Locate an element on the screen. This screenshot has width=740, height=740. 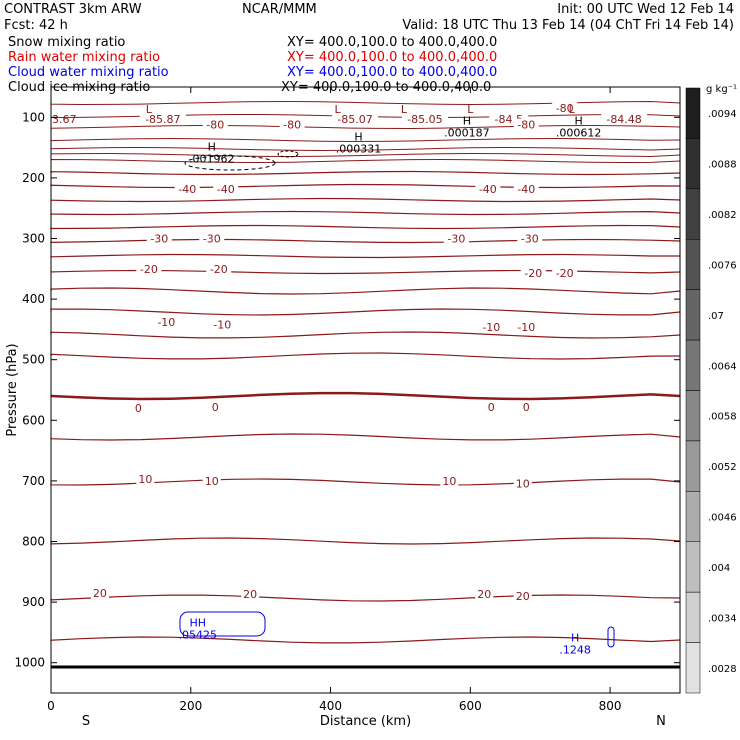
colorbar-label: .0082 is located at coordinates (722, 215).